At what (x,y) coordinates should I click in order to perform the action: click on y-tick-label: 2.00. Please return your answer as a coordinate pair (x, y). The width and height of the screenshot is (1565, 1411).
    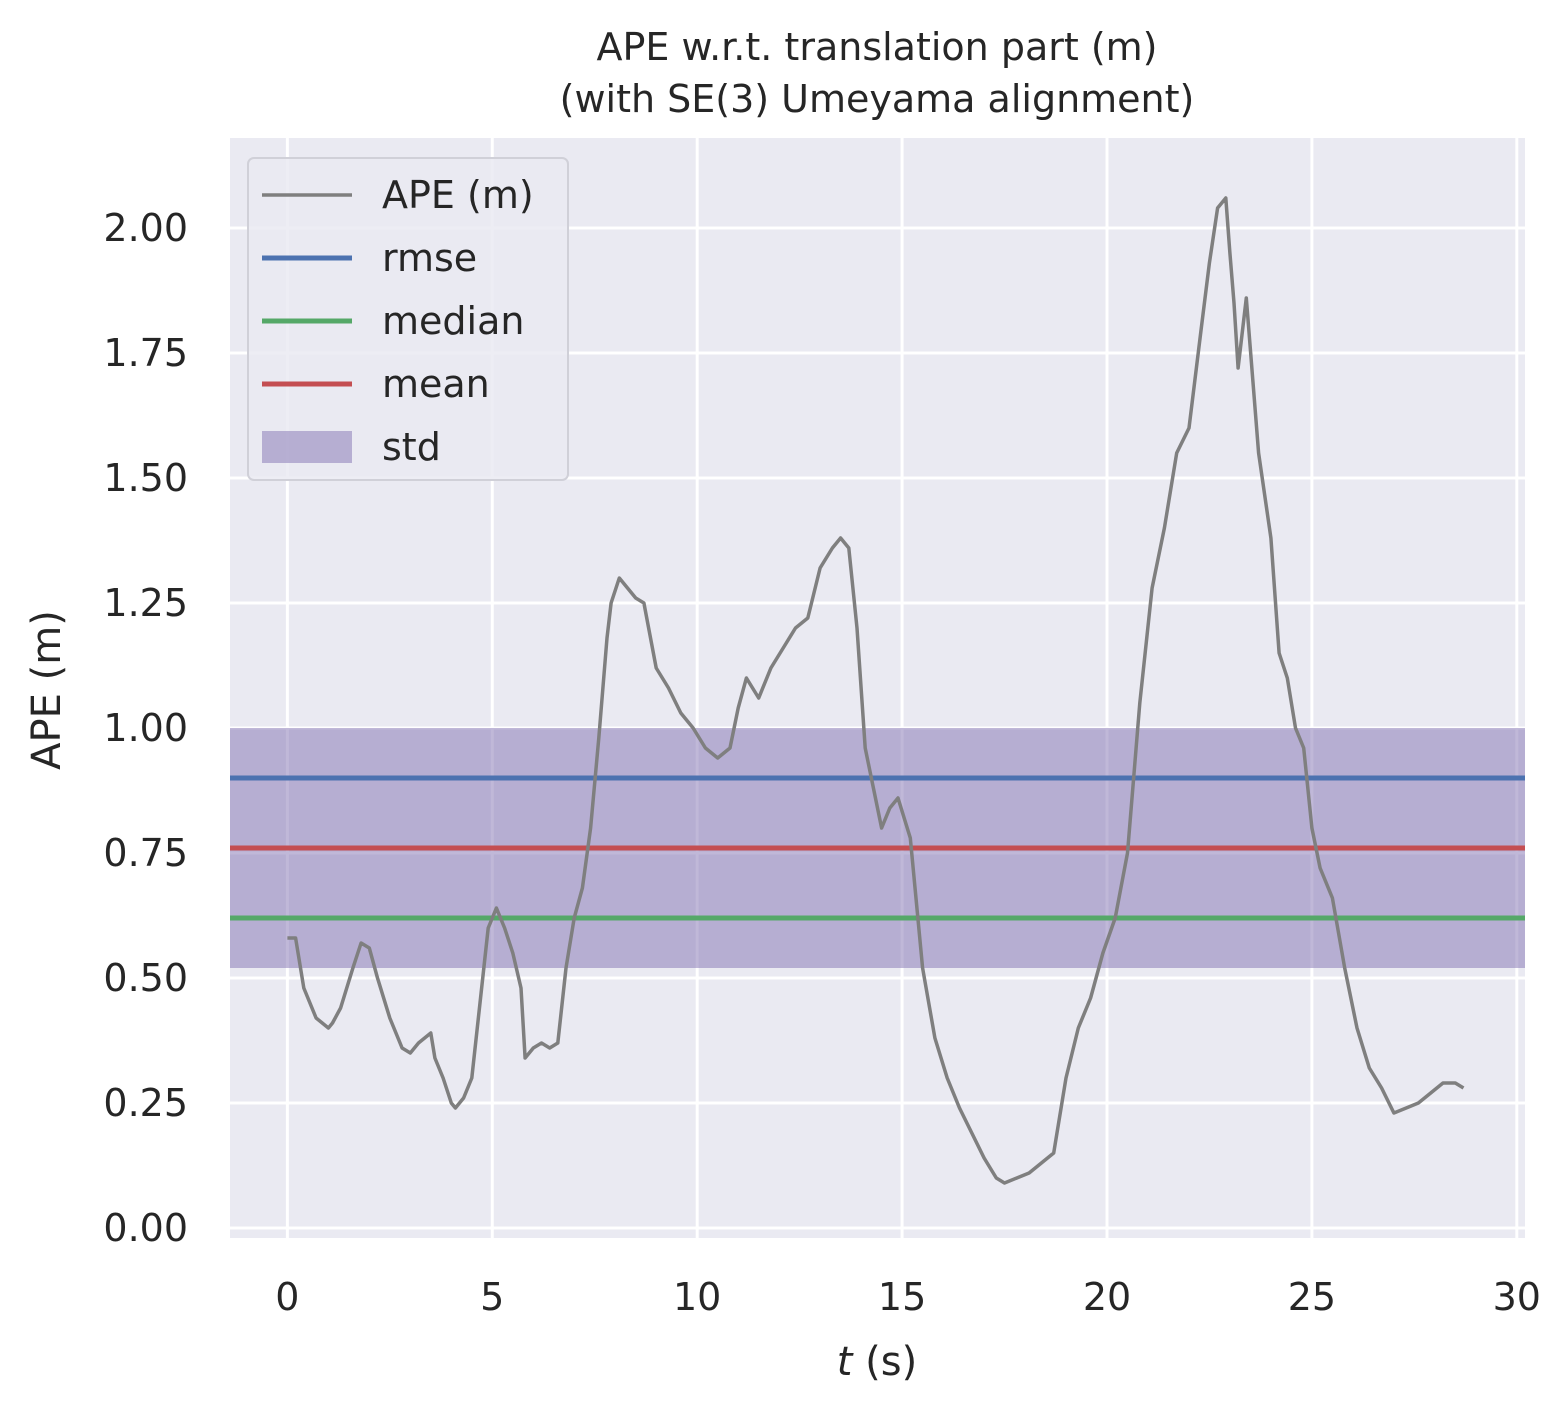
    Looking at the image, I should click on (145, 228).